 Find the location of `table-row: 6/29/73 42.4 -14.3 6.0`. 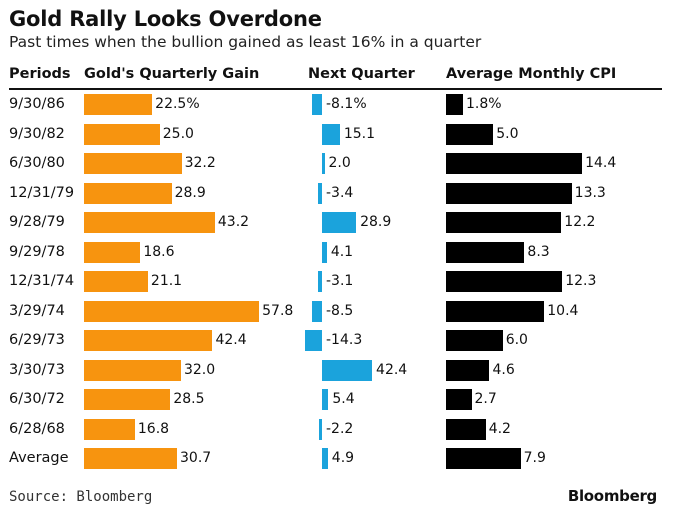

table-row: 6/29/73 42.4 -14.3 6.0 is located at coordinates (337, 341).